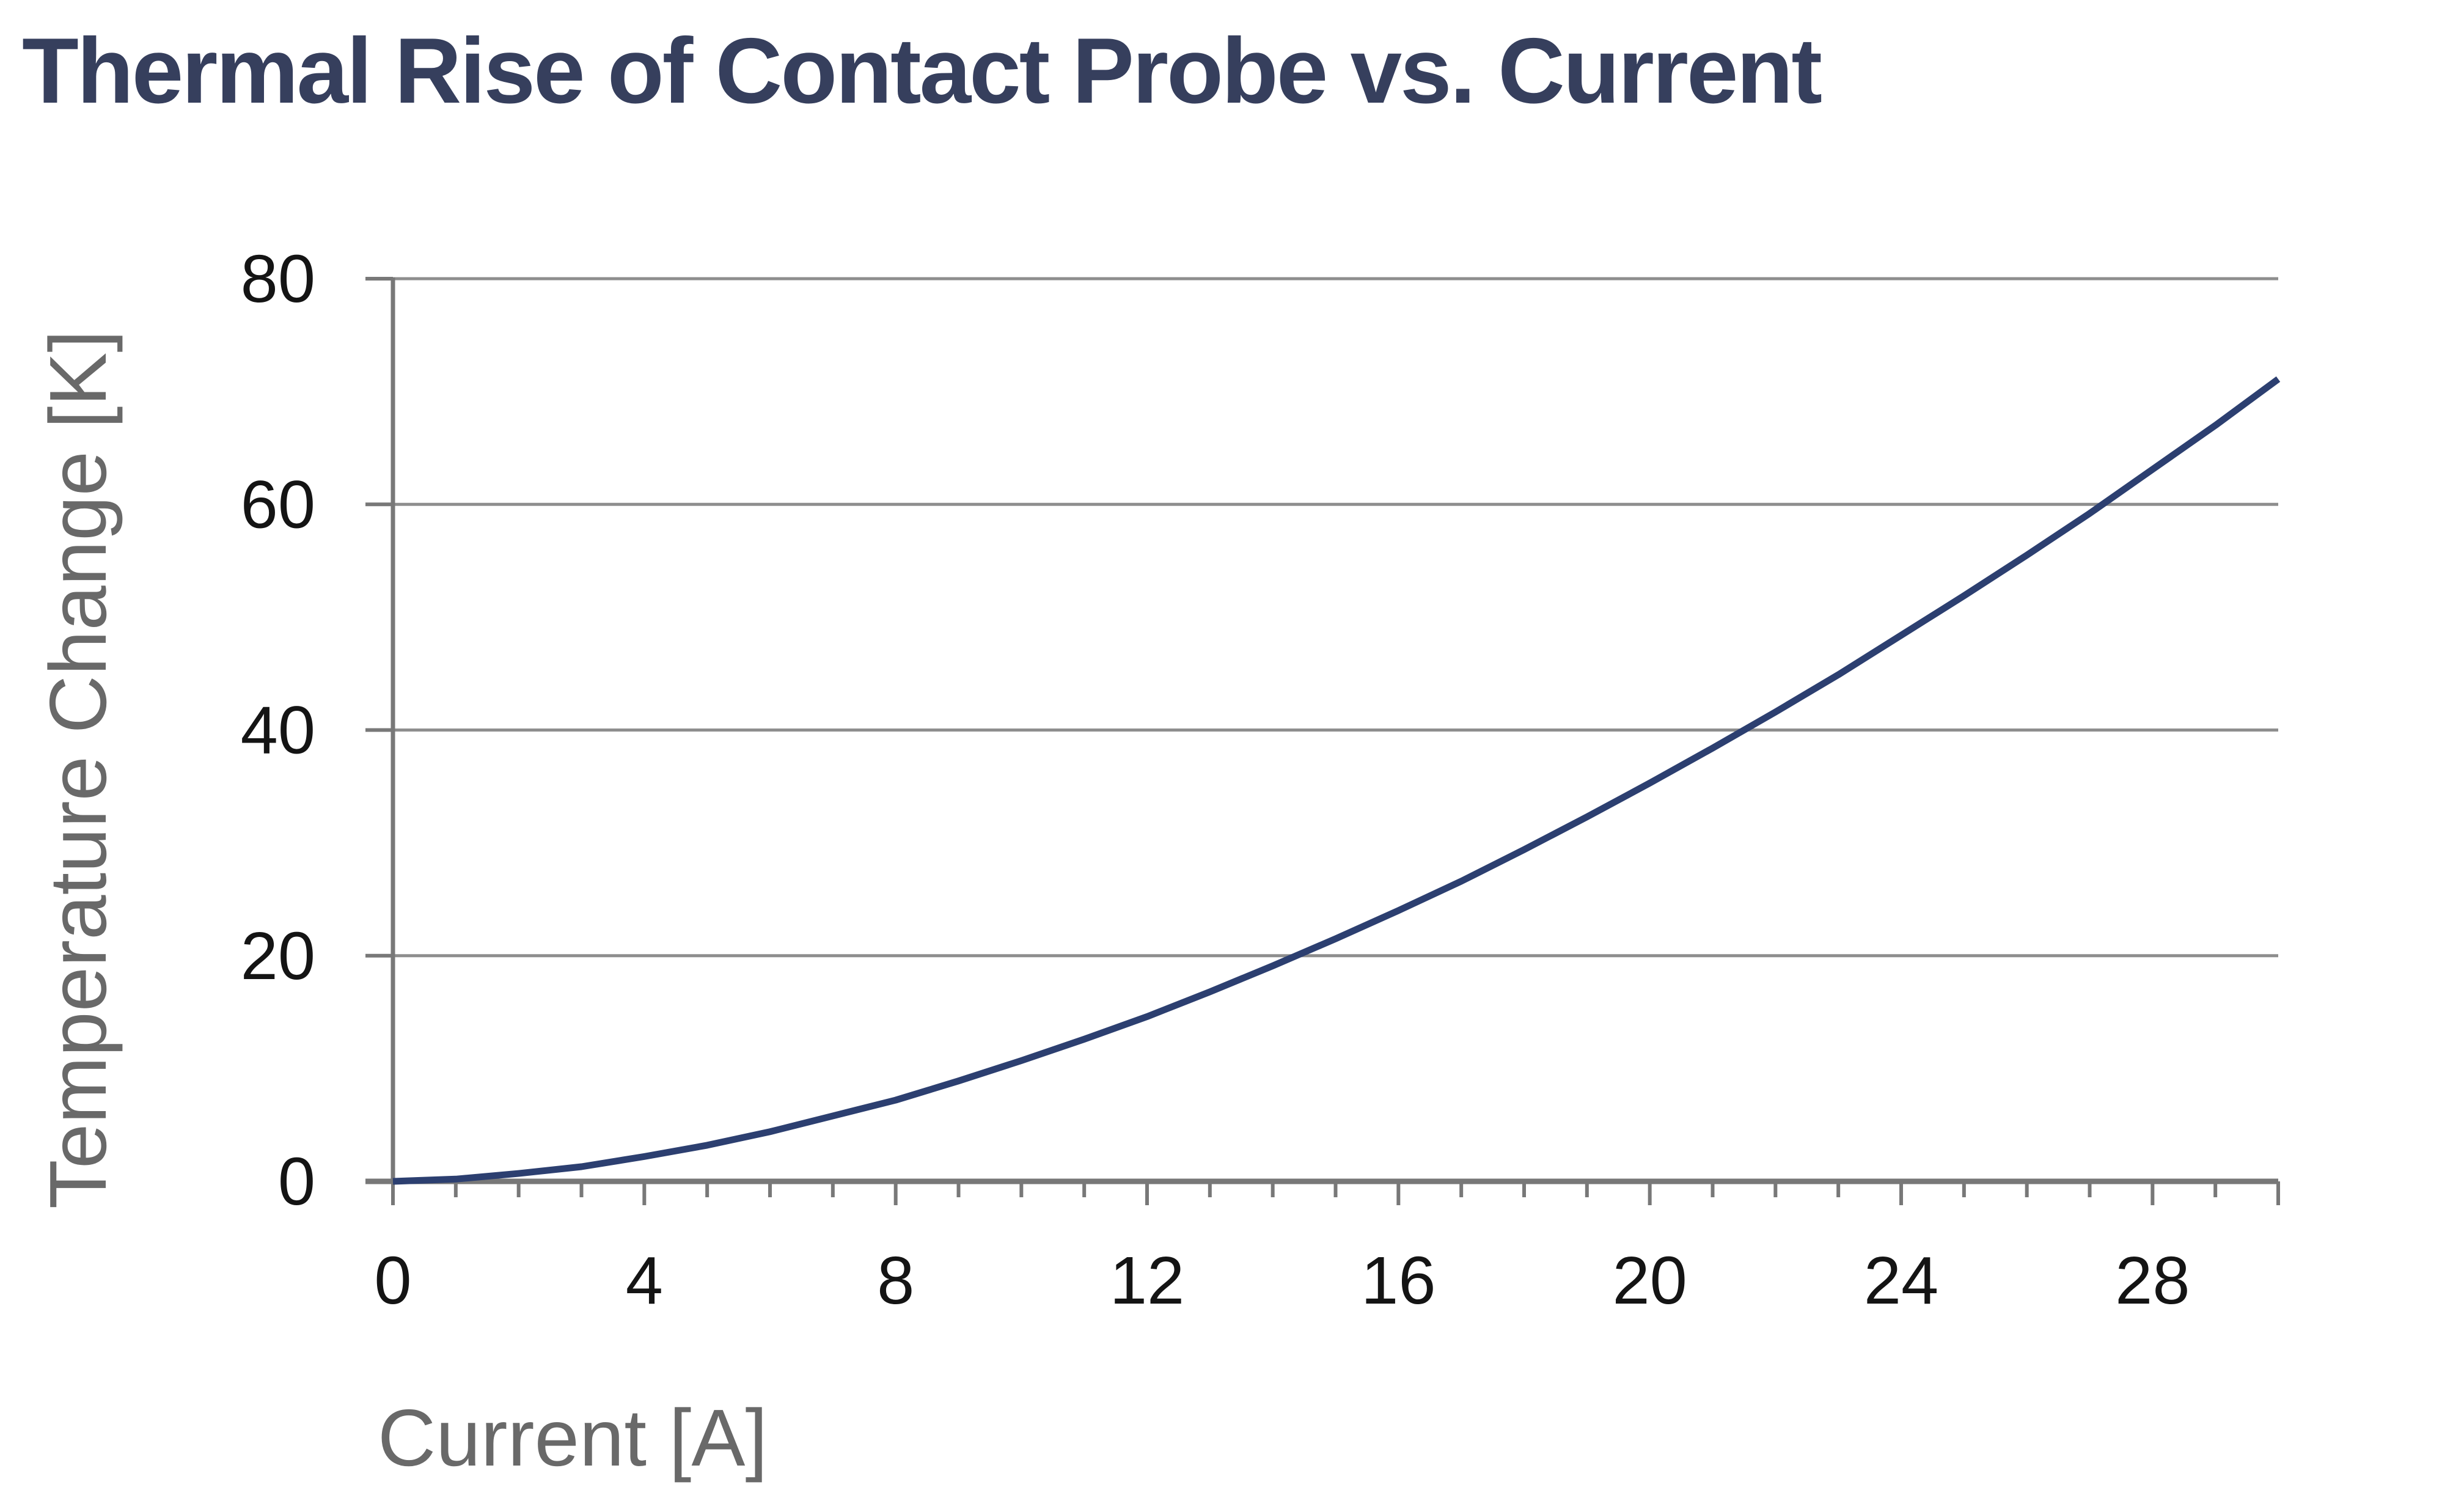 Image resolution: width=2464 pixels, height=1512 pixels. Describe the element at coordinates (393, 1280) in the screenshot. I see `x-tick-label-0: 0` at that location.